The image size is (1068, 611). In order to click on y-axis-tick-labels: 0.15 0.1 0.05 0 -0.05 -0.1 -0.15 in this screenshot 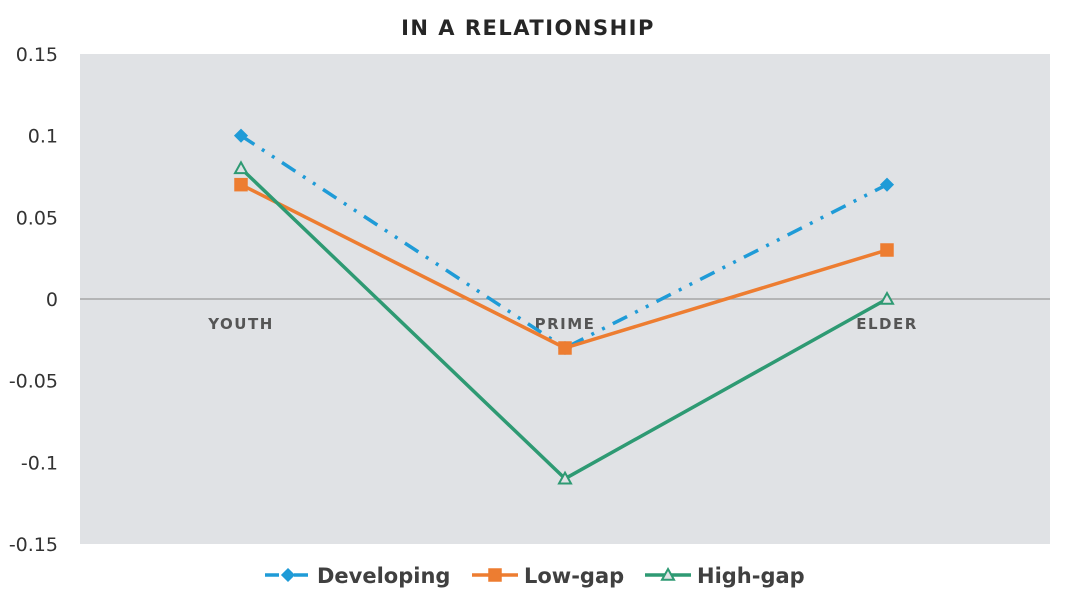, I will do `click(33, 300)`.